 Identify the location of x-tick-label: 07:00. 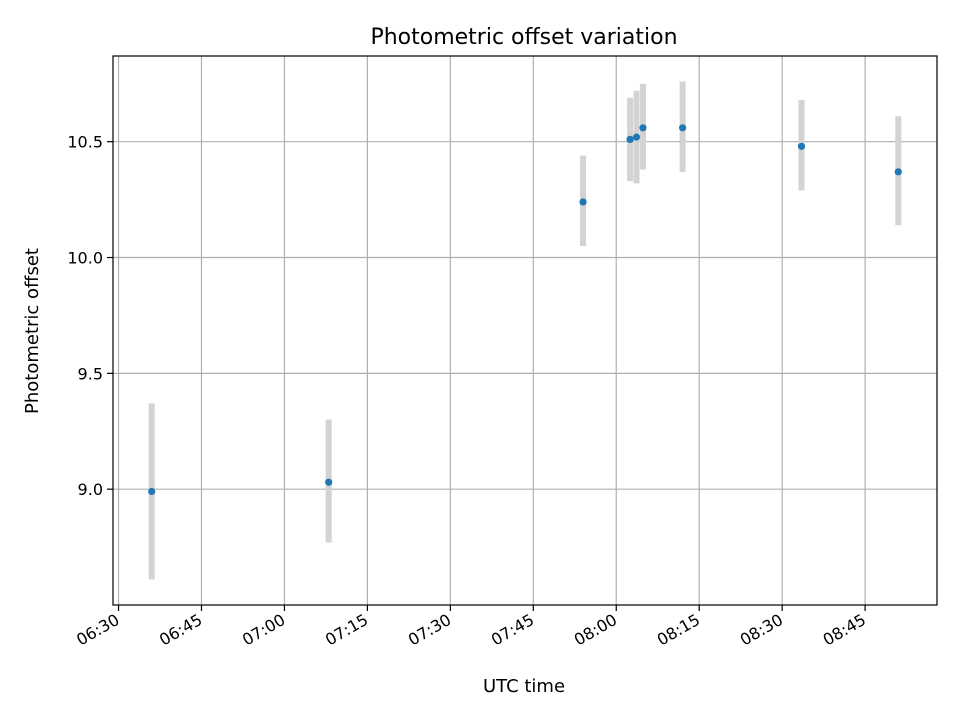
(263, 630).